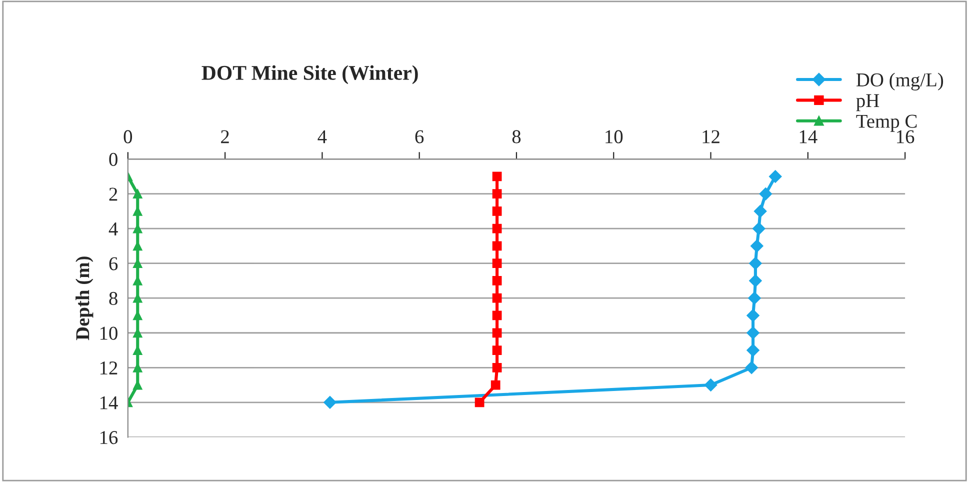 This screenshot has width=969, height=482. What do you see at coordinates (900, 81) in the screenshot?
I see `legend-label: DO (mg/L)` at bounding box center [900, 81].